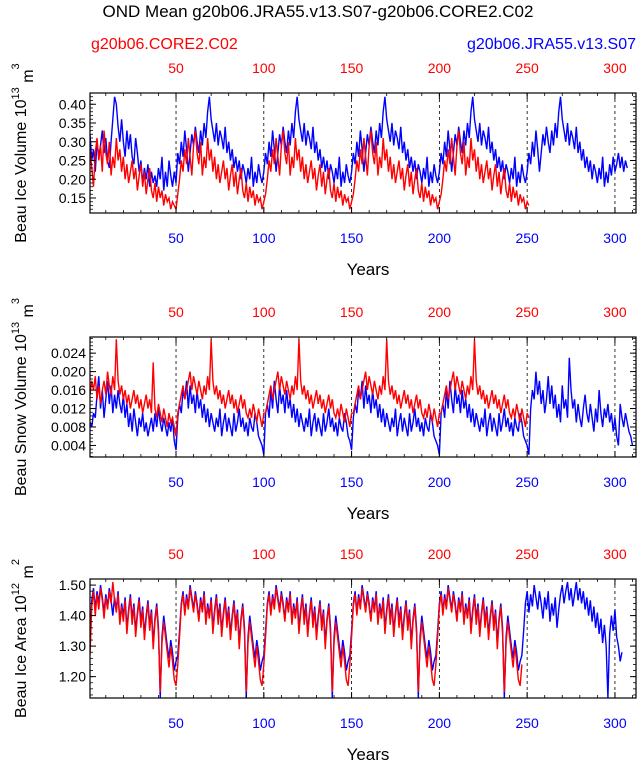 The height and width of the screenshot is (762, 638). What do you see at coordinates (23, 397) in the screenshot?
I see `y-axis-label: Beau Snow Volume 1013 m3` at bounding box center [23, 397].